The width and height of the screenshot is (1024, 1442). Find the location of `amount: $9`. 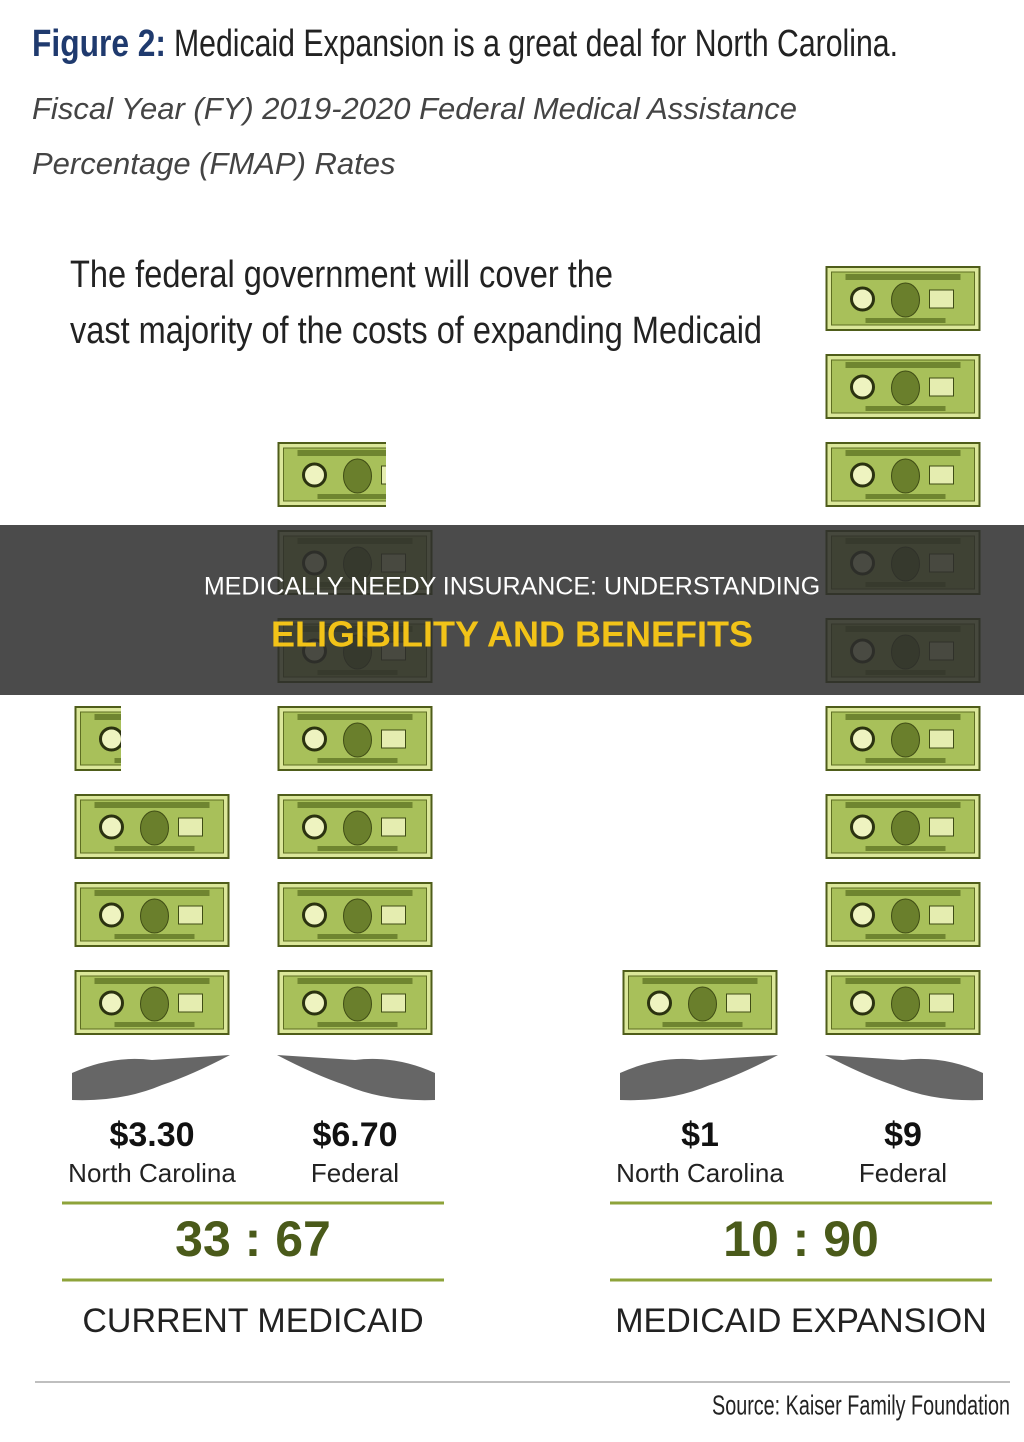

amount: $9 is located at coordinates (903, 1135).